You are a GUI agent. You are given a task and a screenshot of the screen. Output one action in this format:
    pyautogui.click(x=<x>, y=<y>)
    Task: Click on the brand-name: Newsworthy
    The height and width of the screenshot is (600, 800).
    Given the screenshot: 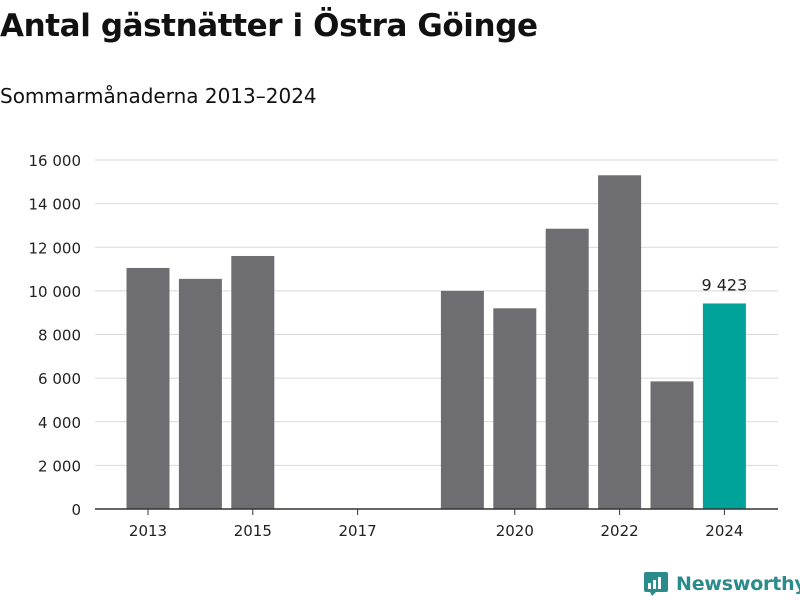 What is the action you would take?
    pyautogui.click(x=738, y=584)
    